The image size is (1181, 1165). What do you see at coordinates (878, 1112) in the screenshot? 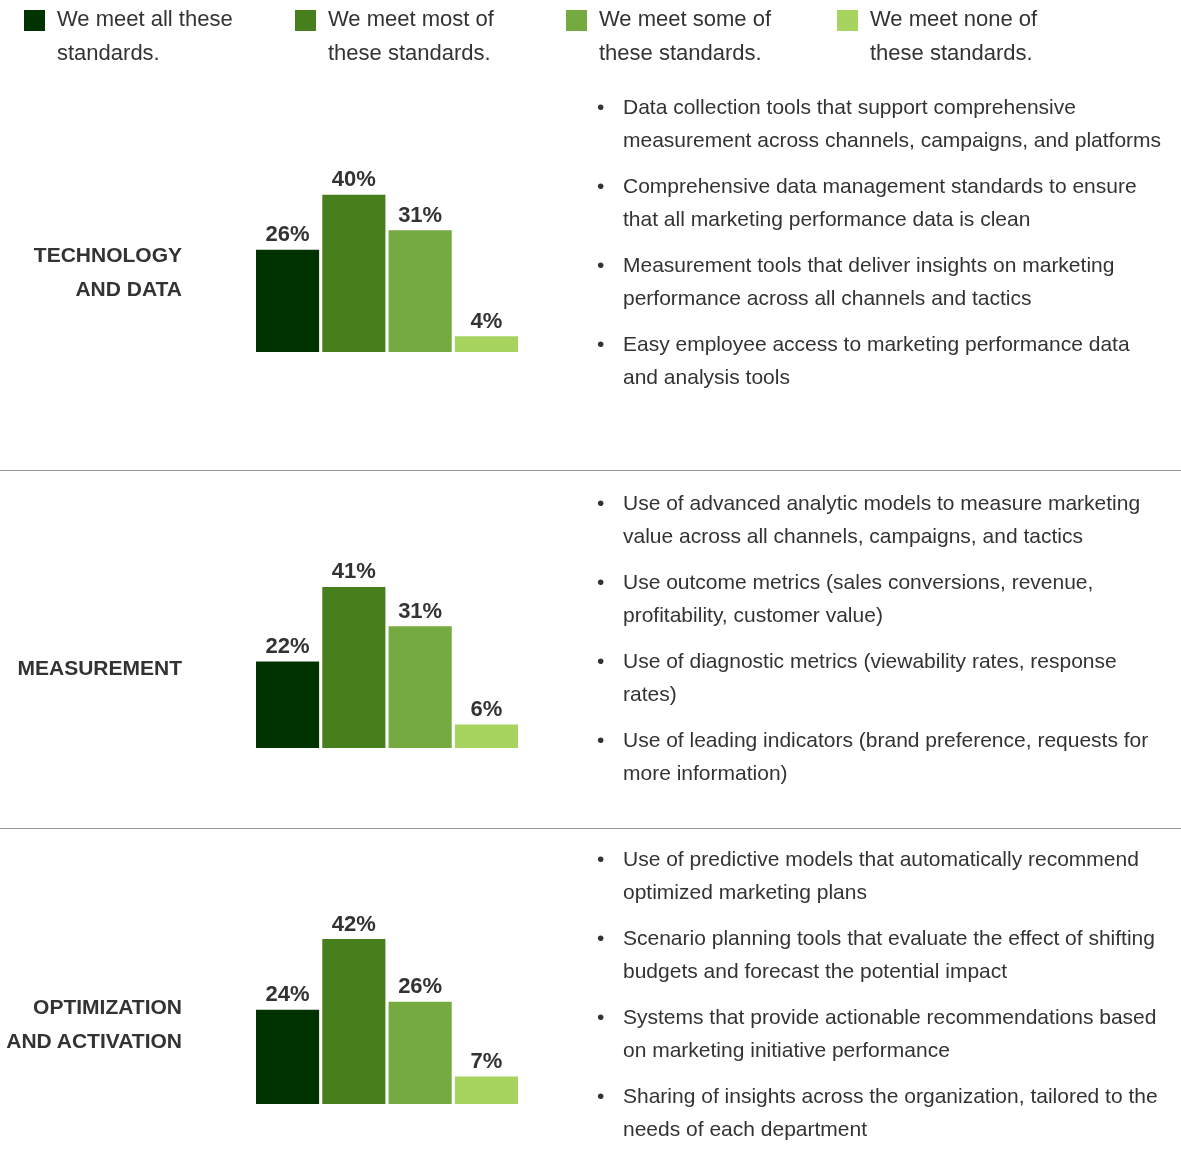
I see `text: • Sharing of insights across the organization, tailored to the needs of each department` at bounding box center [878, 1112].